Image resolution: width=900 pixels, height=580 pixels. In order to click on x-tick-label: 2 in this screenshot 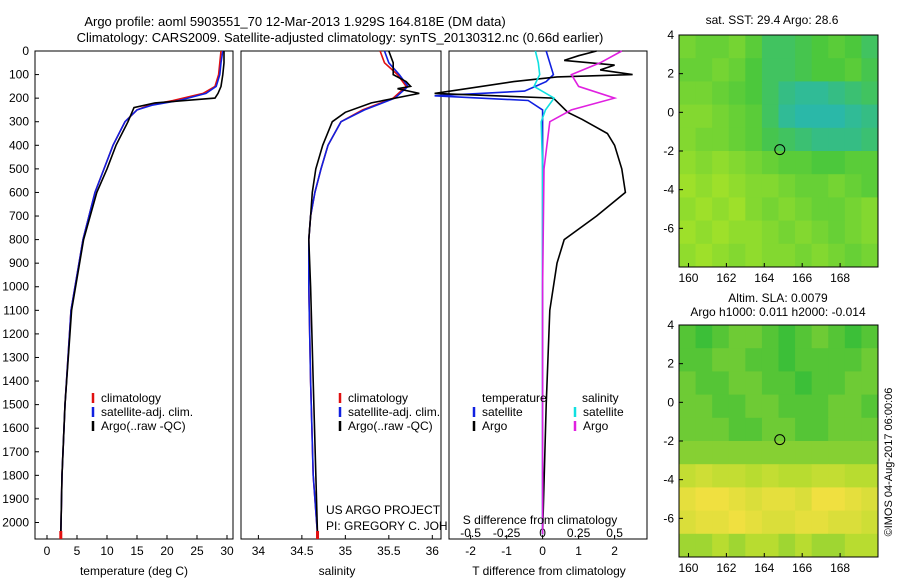, I will do `click(614, 551)`.